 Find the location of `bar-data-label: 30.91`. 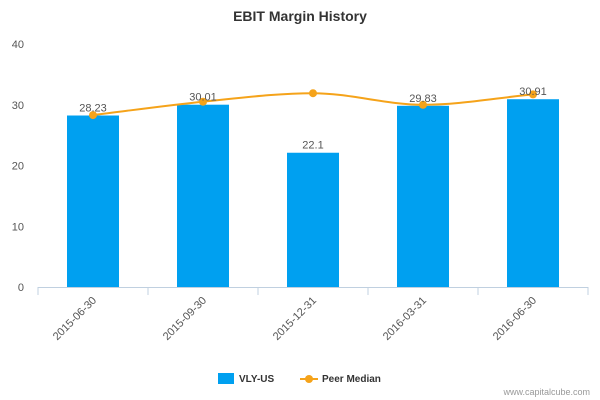

bar-data-label: 30.91 is located at coordinates (533, 92).